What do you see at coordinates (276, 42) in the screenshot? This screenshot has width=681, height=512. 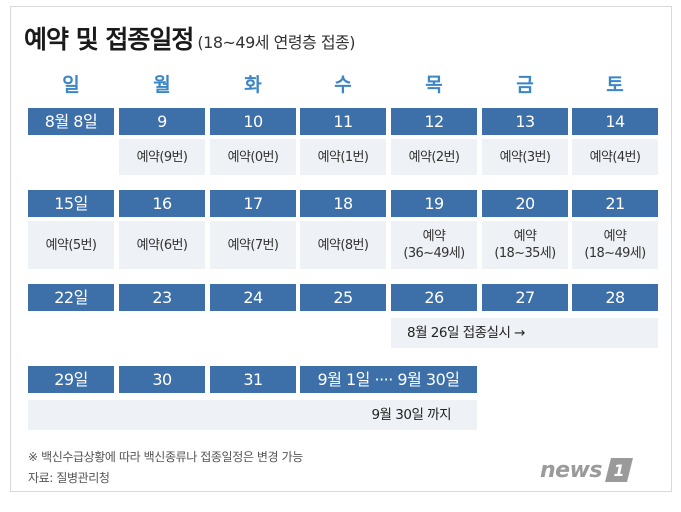 I see `title-subtitle: (18~49세 연령층 접종)` at bounding box center [276, 42].